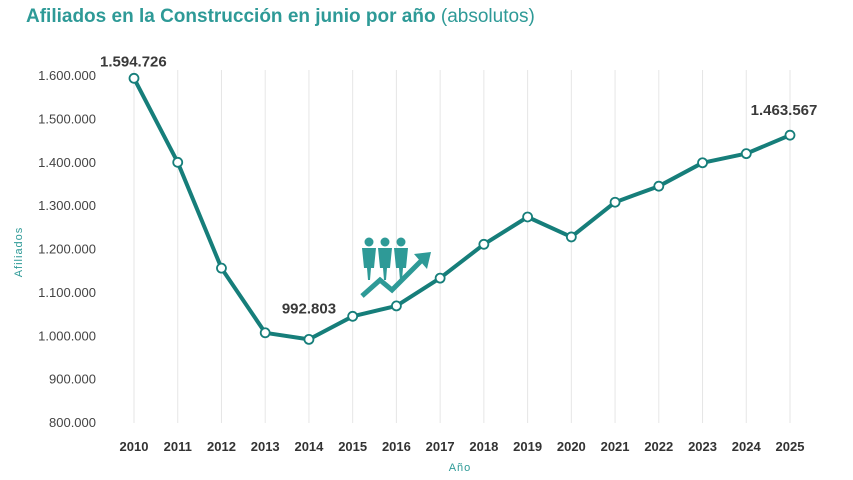 The image size is (853, 480). I want to click on chart-subtitle: (absolutos), so click(487, 16).